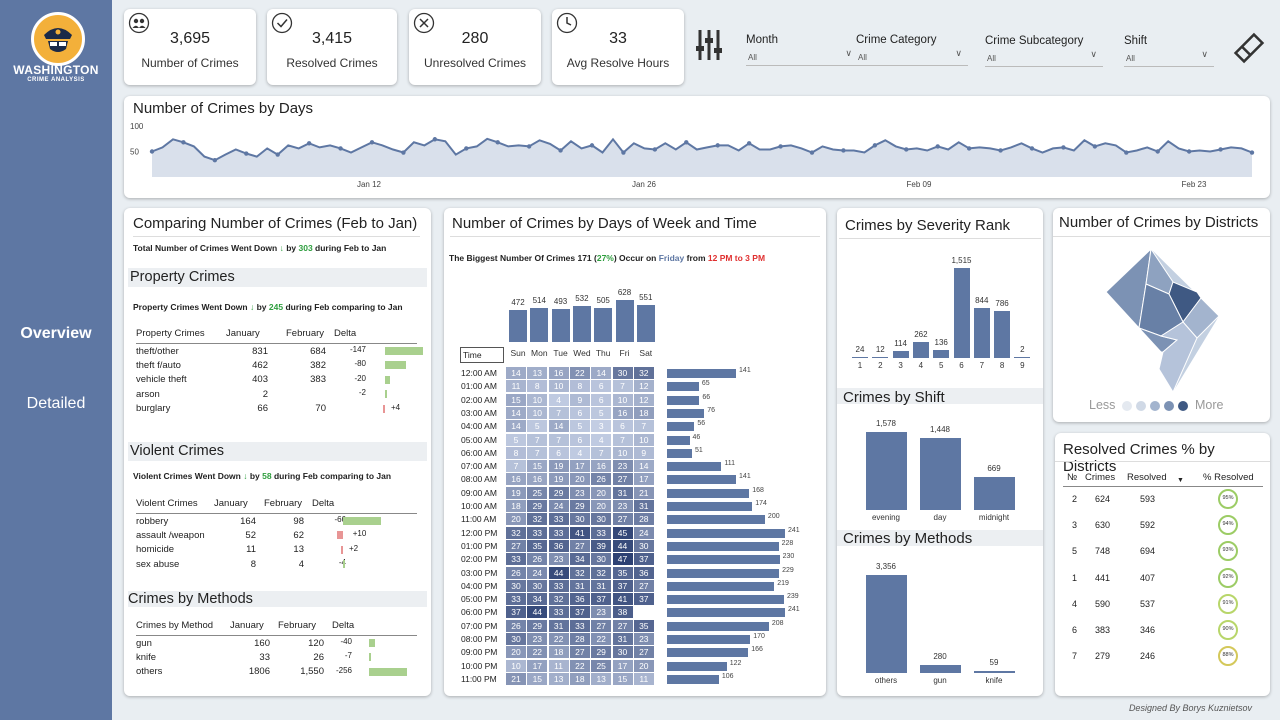  What do you see at coordinates (623, 493) in the screenshot?
I see `heat-cell: 31` at bounding box center [623, 493].